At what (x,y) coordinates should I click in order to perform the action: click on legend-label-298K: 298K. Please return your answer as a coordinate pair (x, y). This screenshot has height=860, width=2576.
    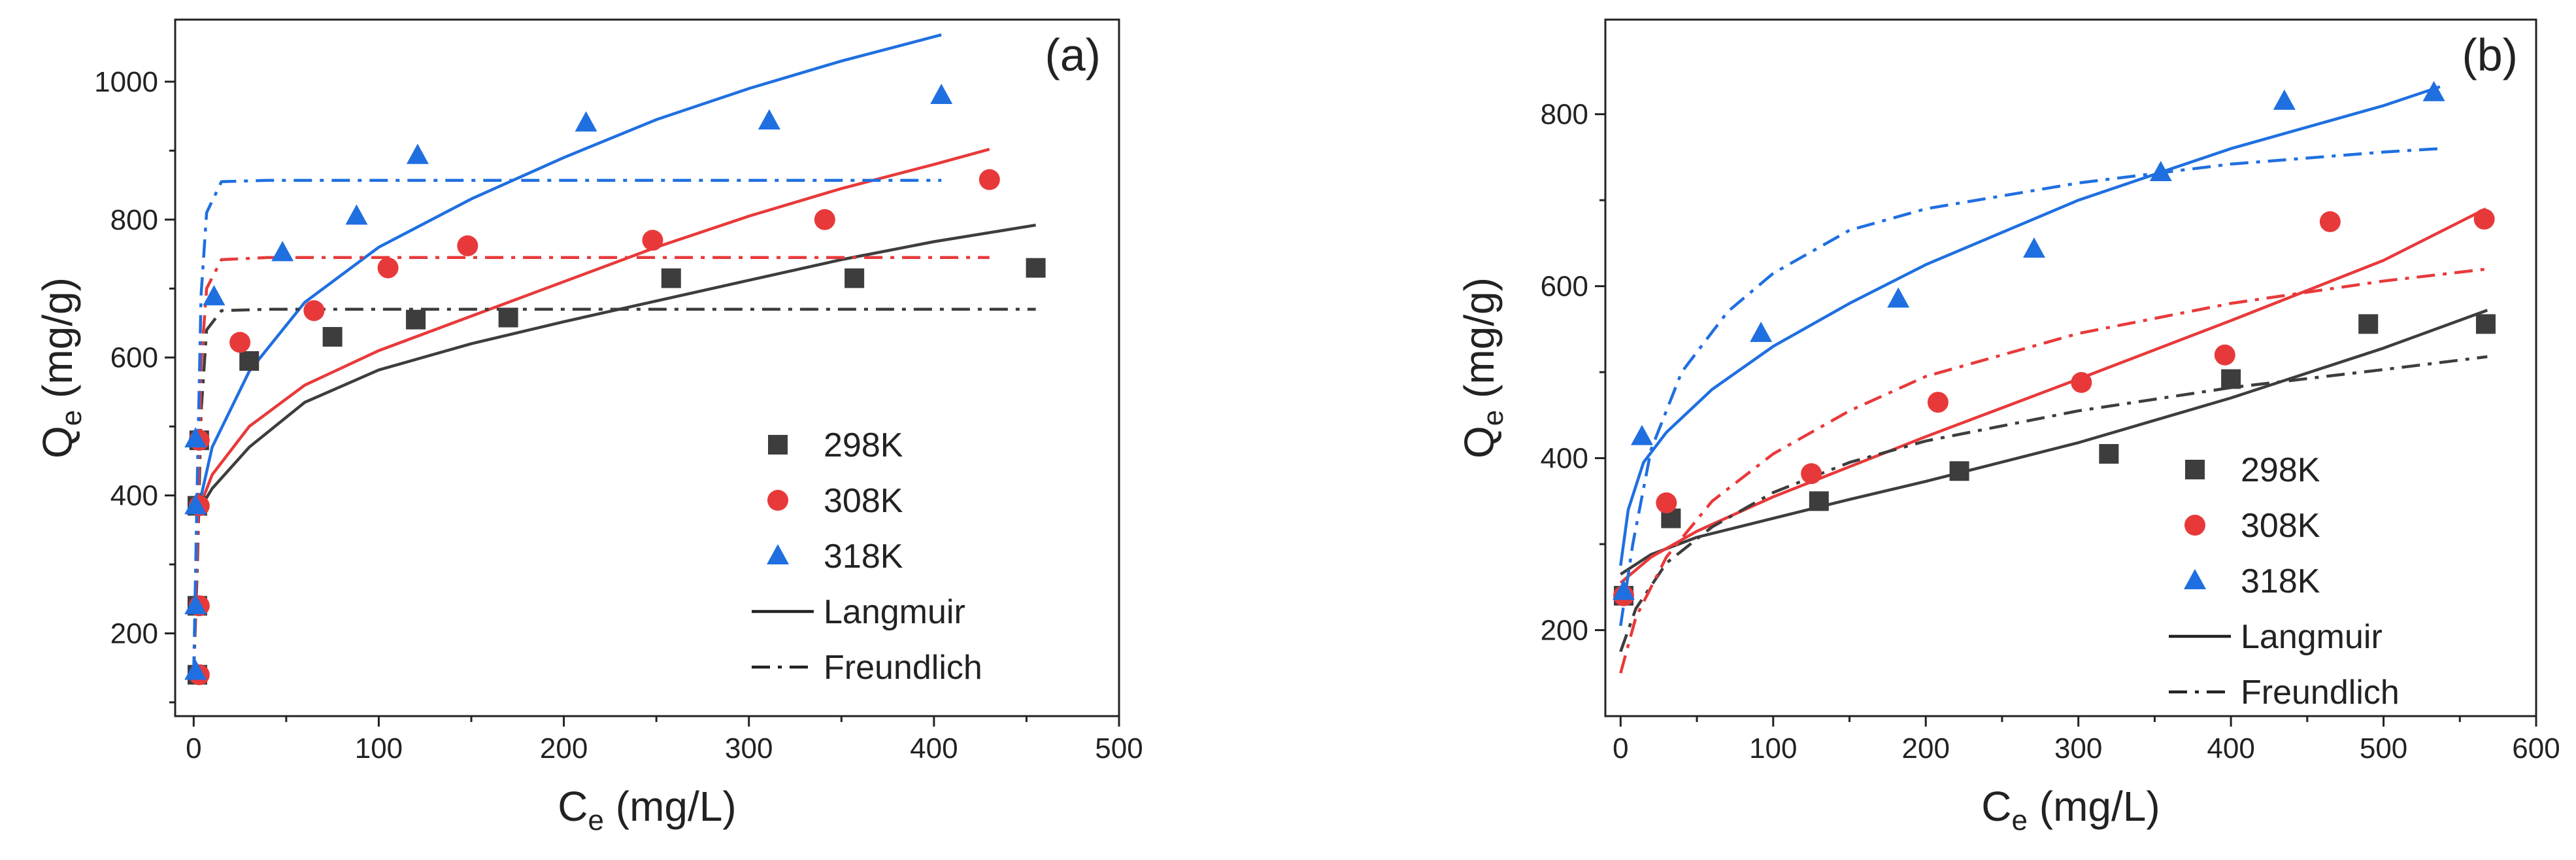
    Looking at the image, I should click on (2280, 470).